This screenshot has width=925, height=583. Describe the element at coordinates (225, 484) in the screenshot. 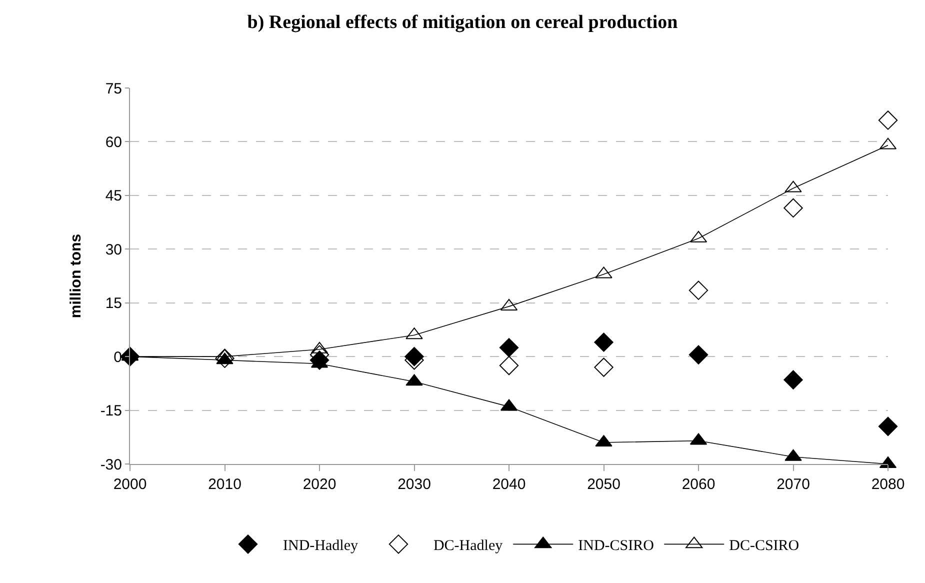

I see `x-tick-label: 2010` at that location.